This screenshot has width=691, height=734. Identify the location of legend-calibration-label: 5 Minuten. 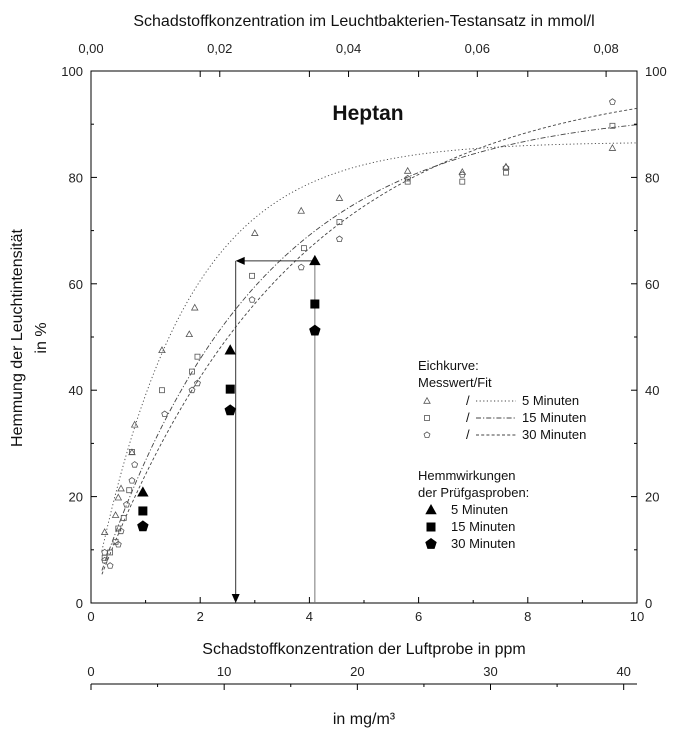
(550, 400).